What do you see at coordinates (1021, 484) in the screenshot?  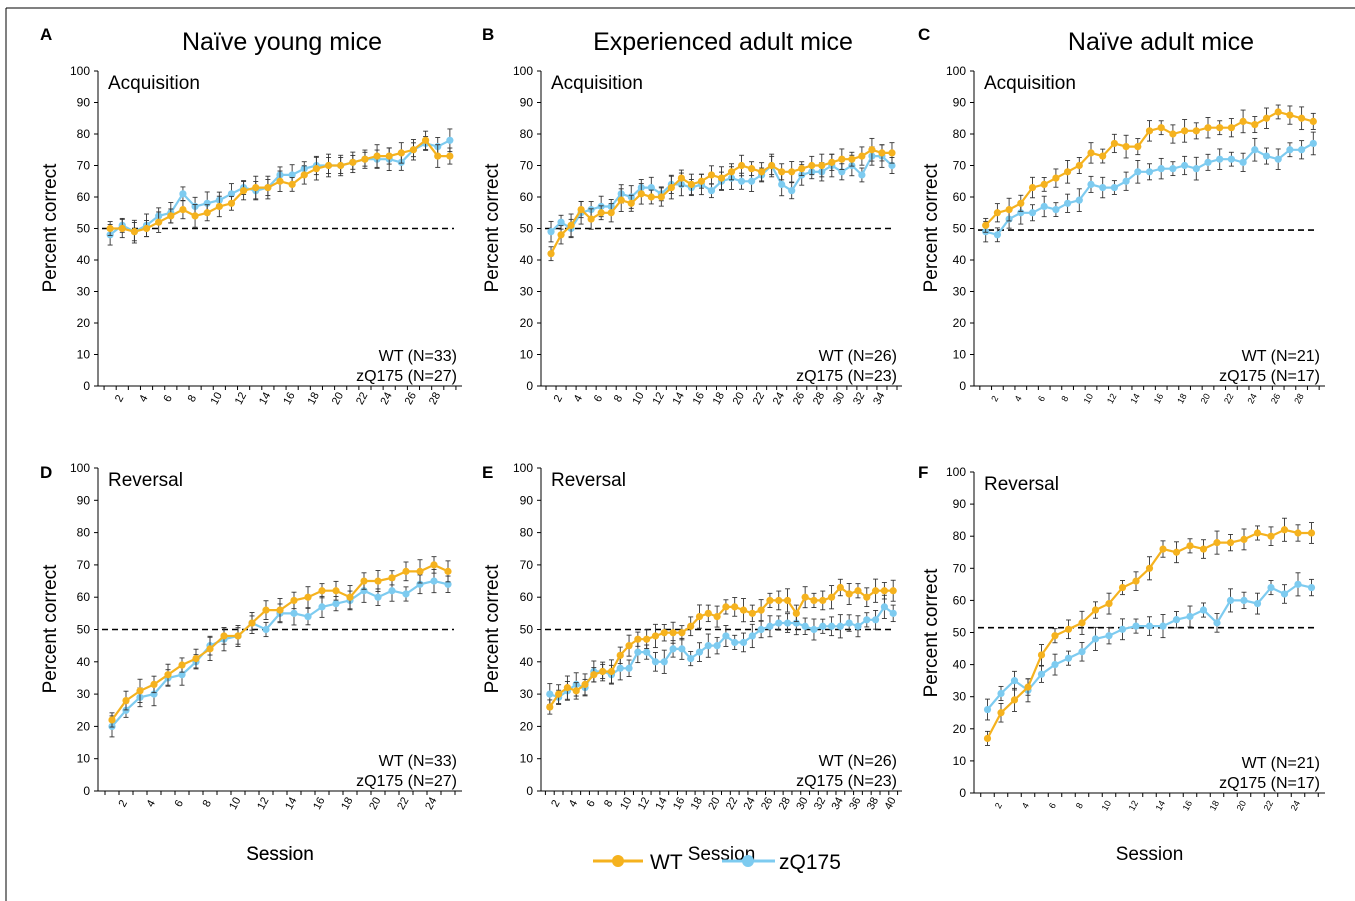 I see `phase-label: Reversal` at bounding box center [1021, 484].